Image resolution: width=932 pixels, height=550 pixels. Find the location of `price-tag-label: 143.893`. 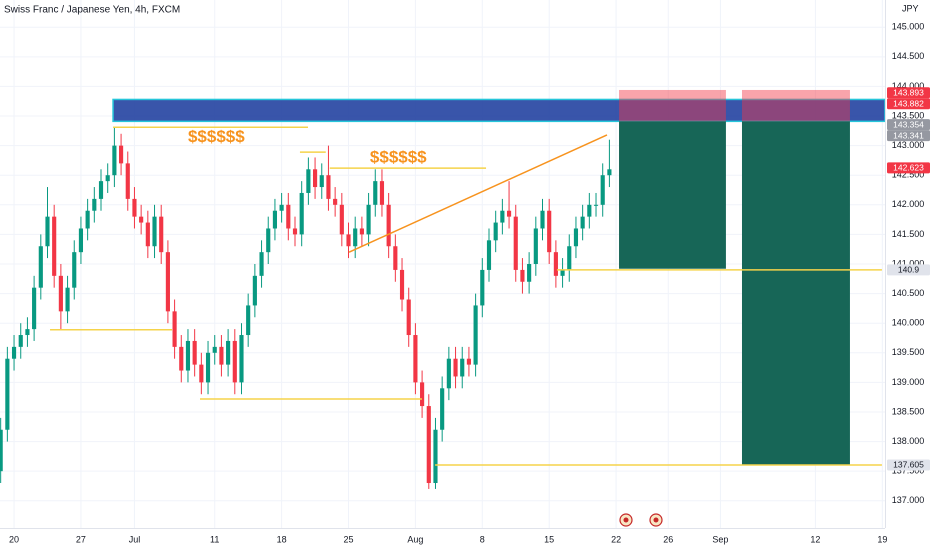

price-tag-label: 143.893 is located at coordinates (908, 93).